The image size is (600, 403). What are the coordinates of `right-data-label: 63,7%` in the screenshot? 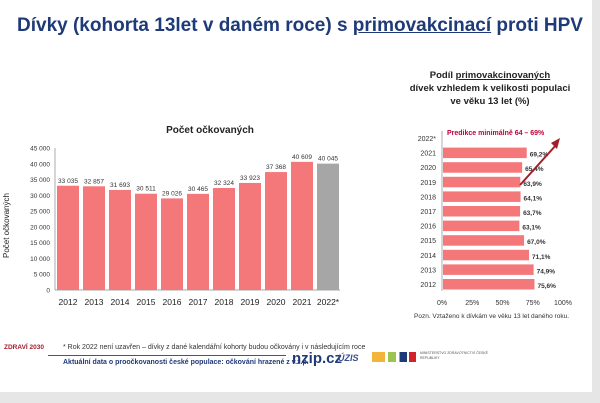 It's located at (532, 213).